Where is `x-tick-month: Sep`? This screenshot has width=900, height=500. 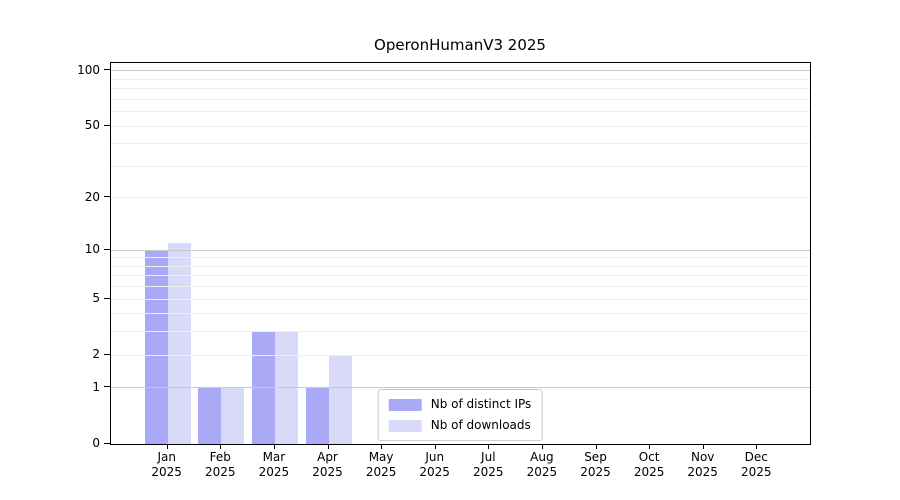 x-tick-month: Sep is located at coordinates (595, 457).